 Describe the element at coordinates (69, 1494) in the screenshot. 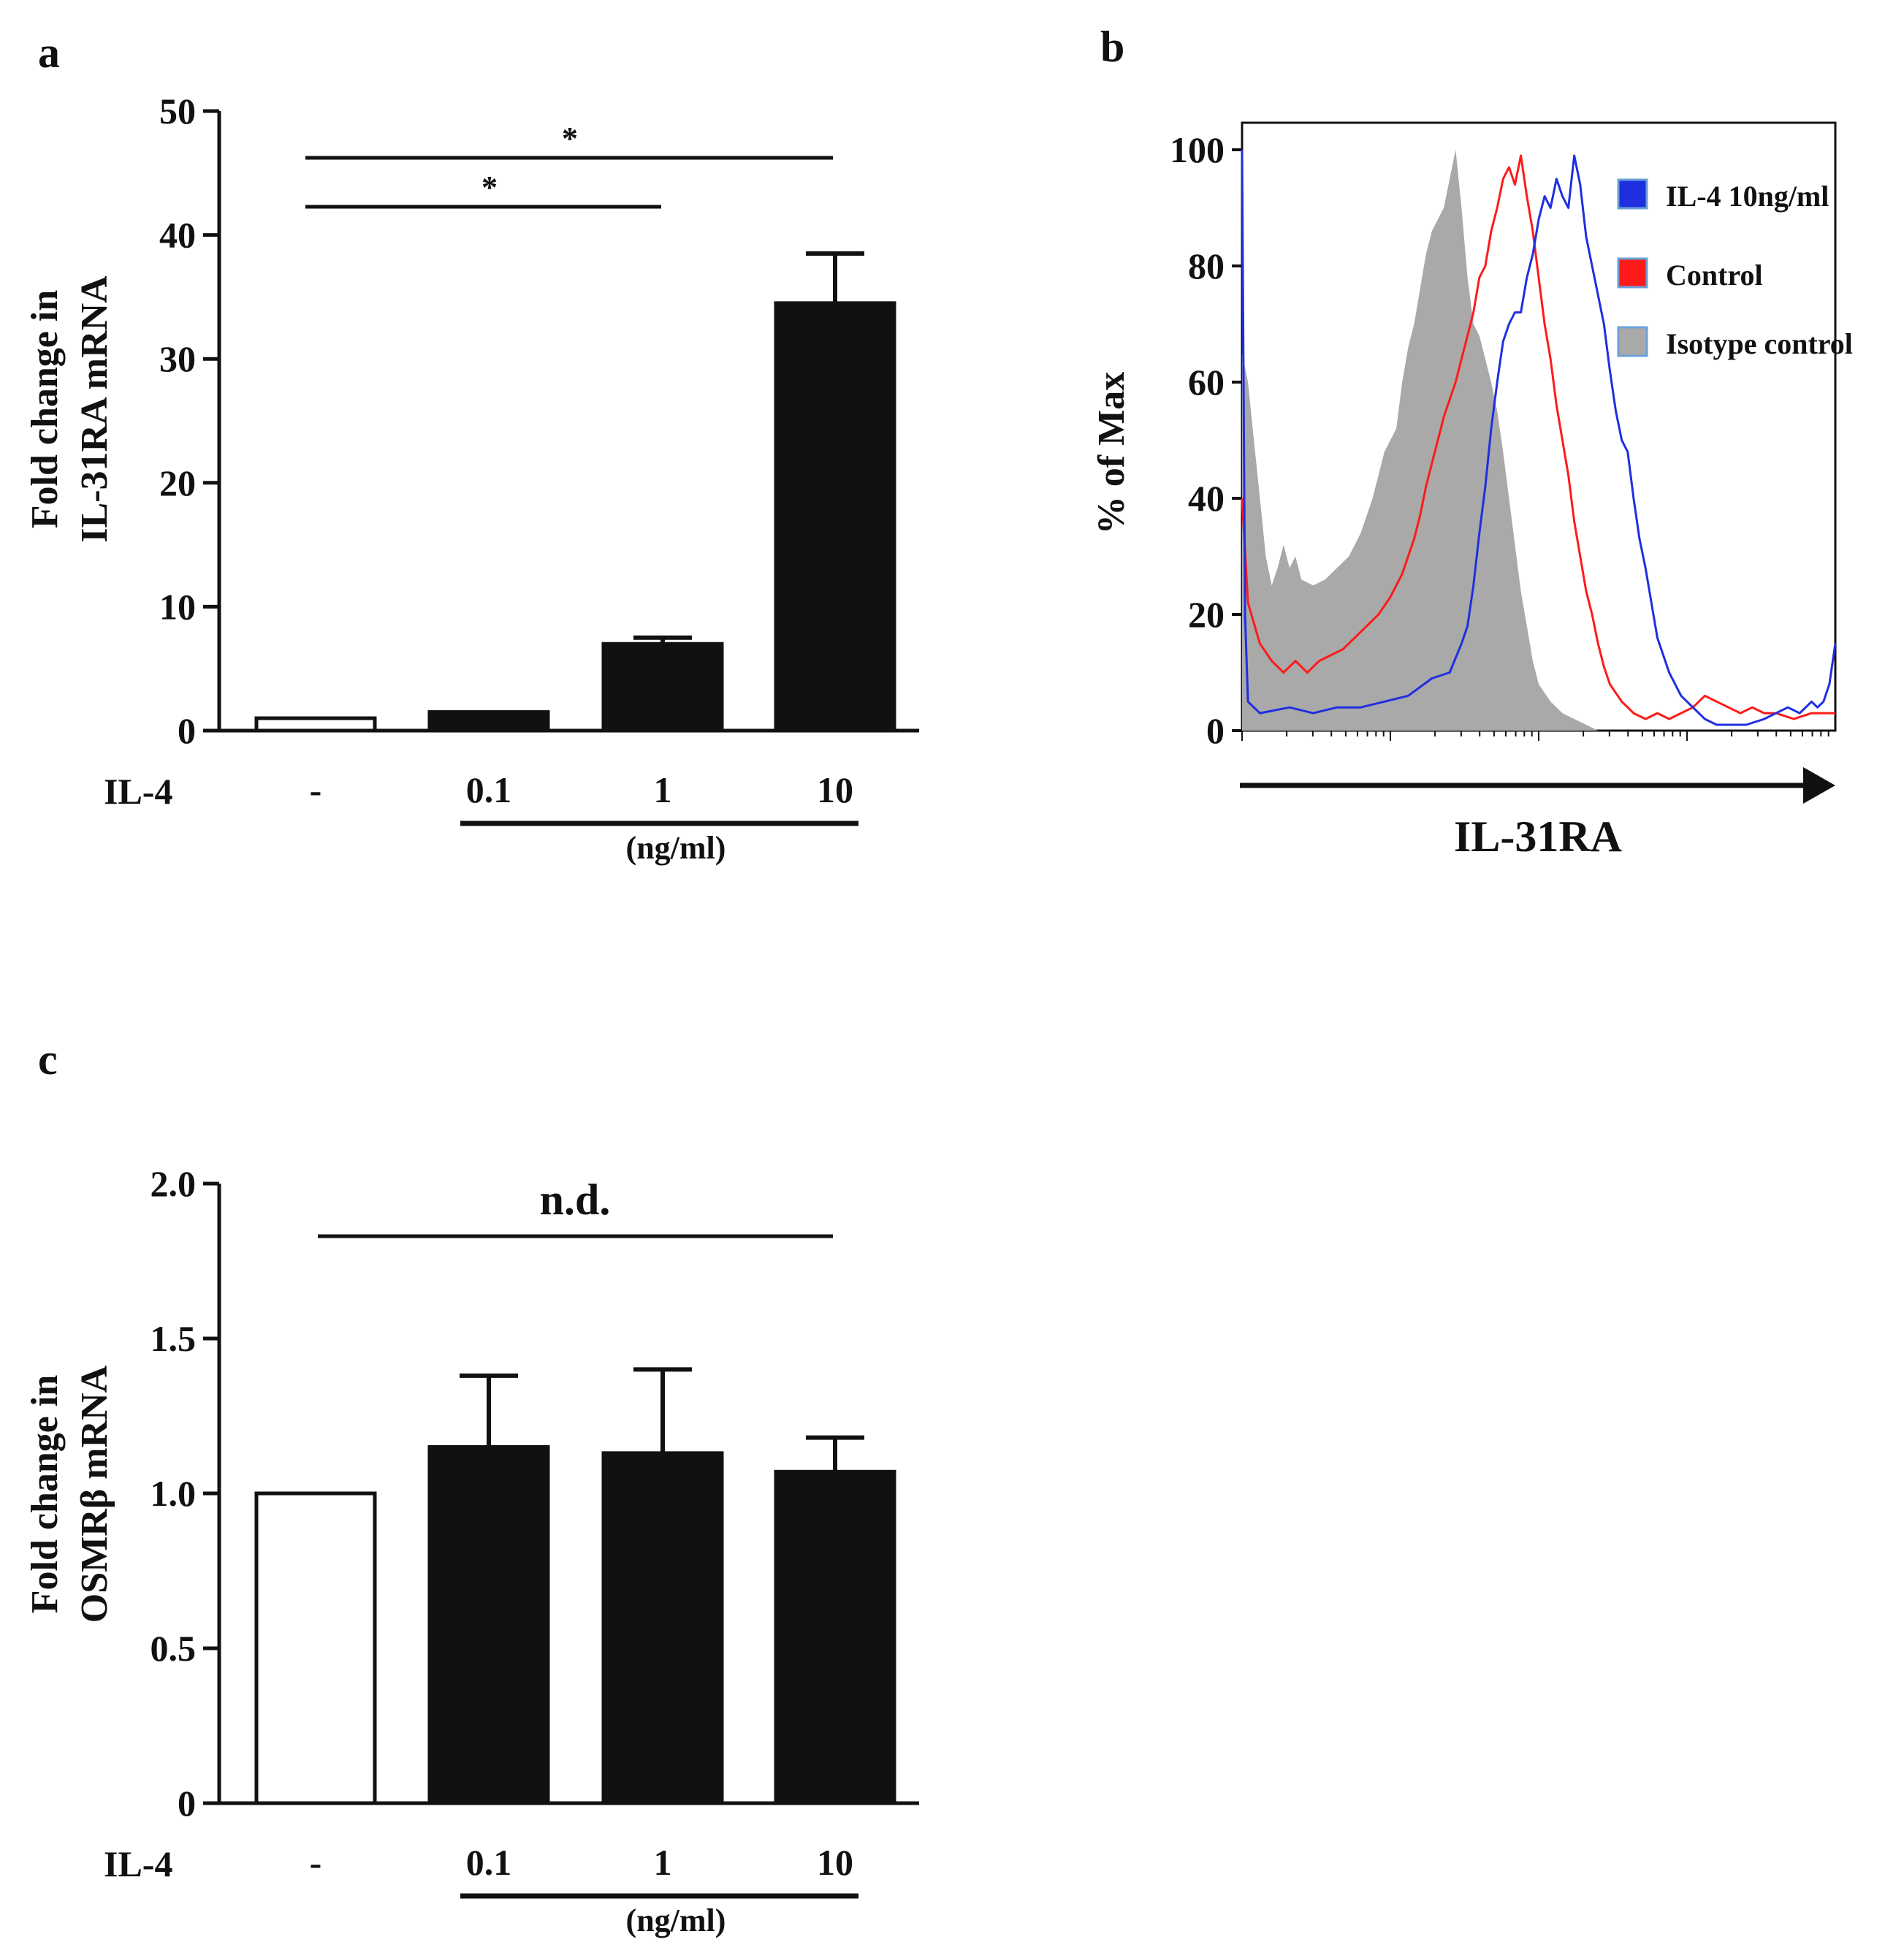

I see `panel-c-ylabel: Fold change in OSMRβ mRNA` at that location.